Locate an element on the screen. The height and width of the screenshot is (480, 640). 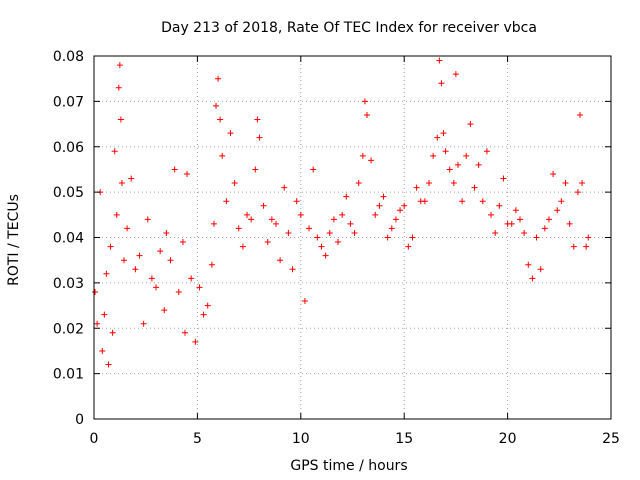
y-tick-label: 0.08 is located at coordinates (68, 57).